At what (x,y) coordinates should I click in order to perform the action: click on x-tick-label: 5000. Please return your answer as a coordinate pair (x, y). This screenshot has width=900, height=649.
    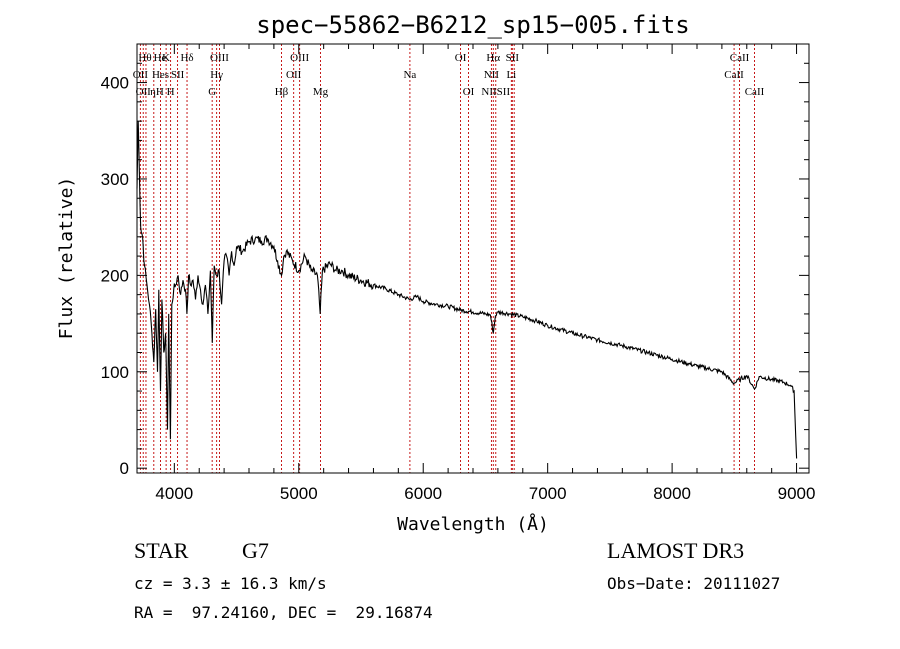
    Looking at the image, I should click on (299, 493).